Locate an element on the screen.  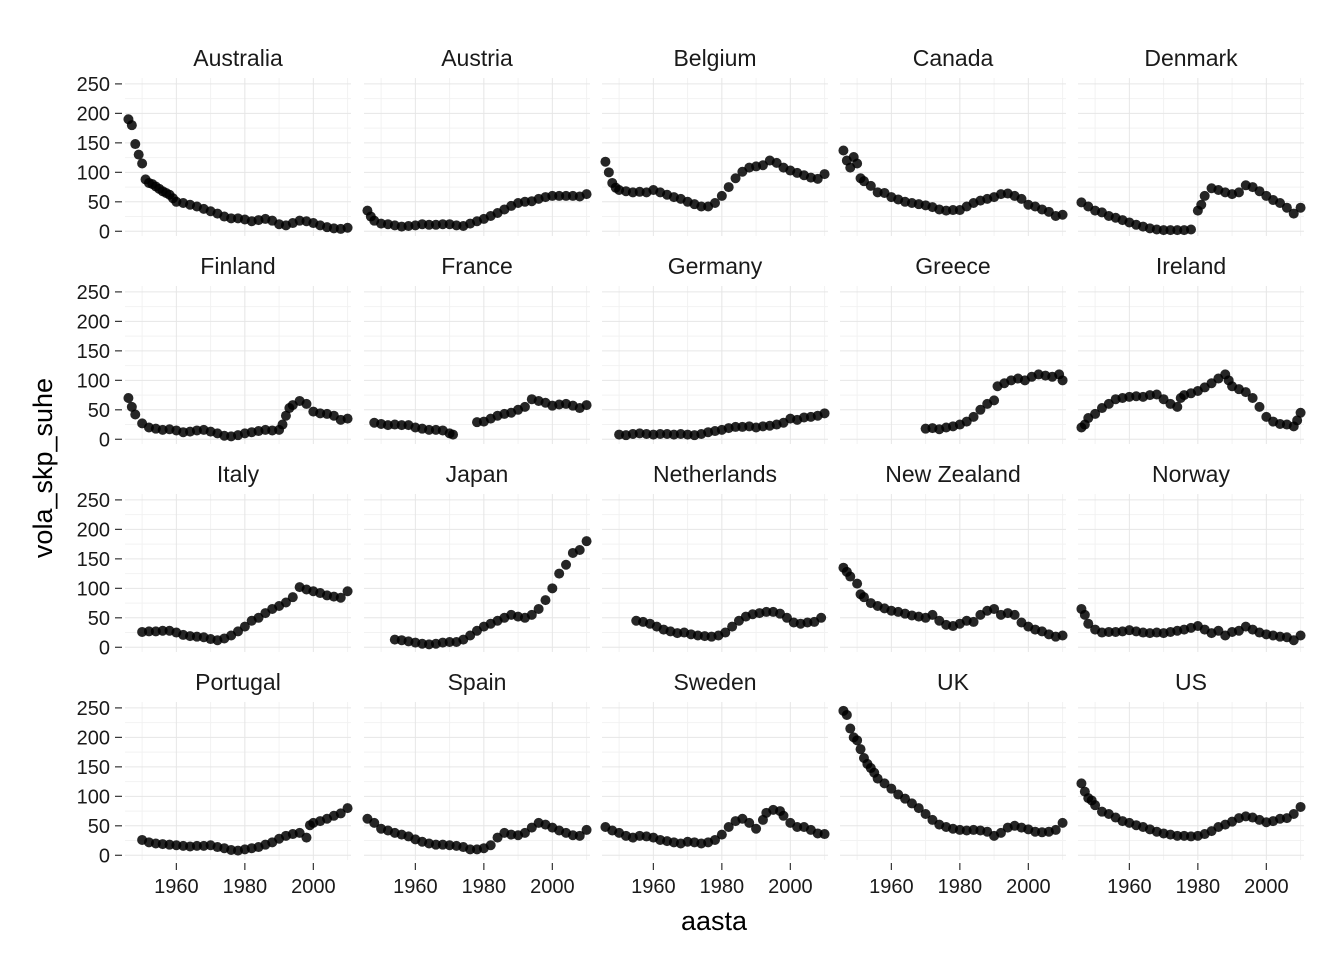
panel-japan: Japan is located at coordinates (478, 556).